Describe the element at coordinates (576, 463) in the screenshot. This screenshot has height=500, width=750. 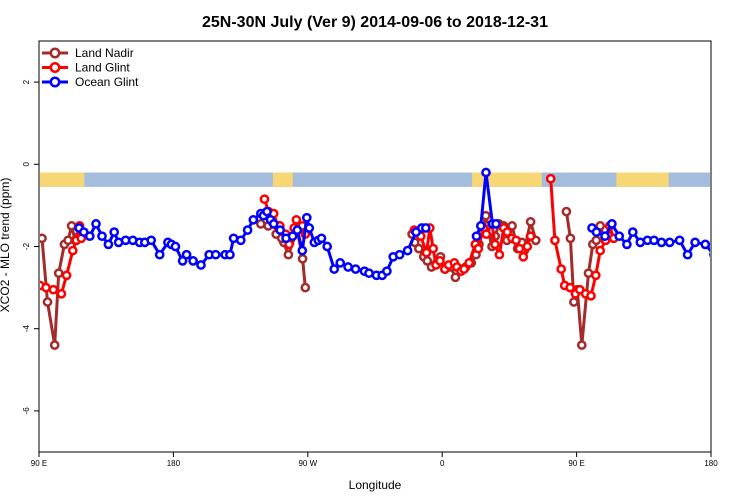
I see `x-tick-label-4: 90 E` at that location.